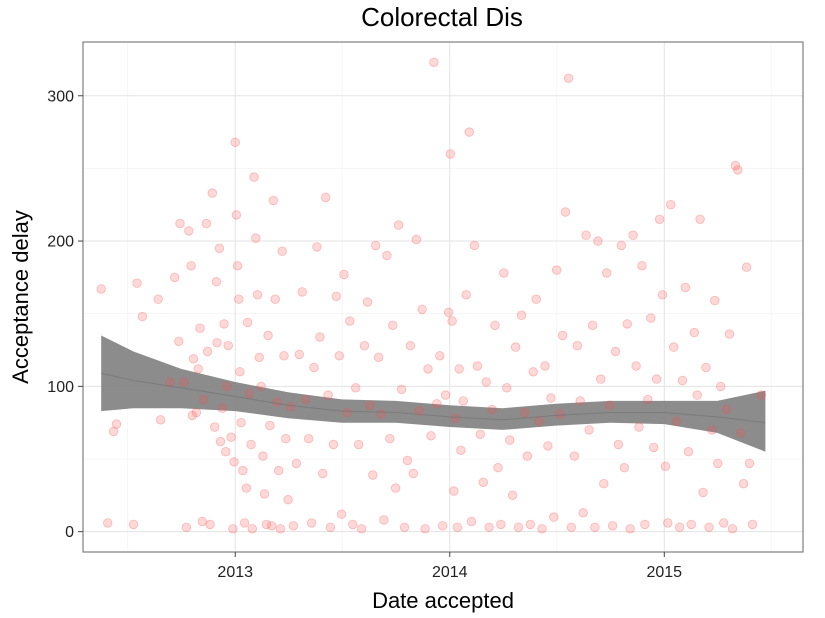 The image size is (825, 618). What do you see at coordinates (664, 572) in the screenshot?
I see `x-tick-label: 2015` at bounding box center [664, 572].